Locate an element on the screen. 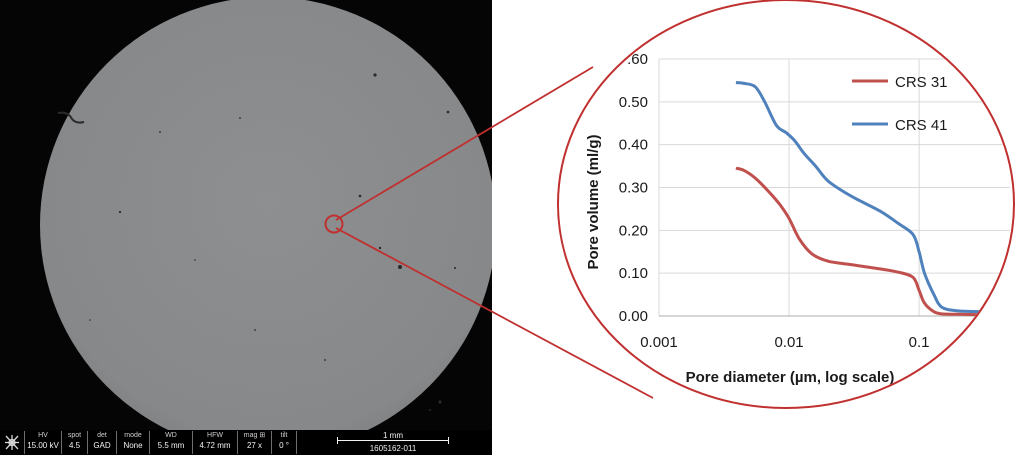 This screenshot has height=455, width=1024. databar-tilt: tilt 0 ° is located at coordinates (283, 442).